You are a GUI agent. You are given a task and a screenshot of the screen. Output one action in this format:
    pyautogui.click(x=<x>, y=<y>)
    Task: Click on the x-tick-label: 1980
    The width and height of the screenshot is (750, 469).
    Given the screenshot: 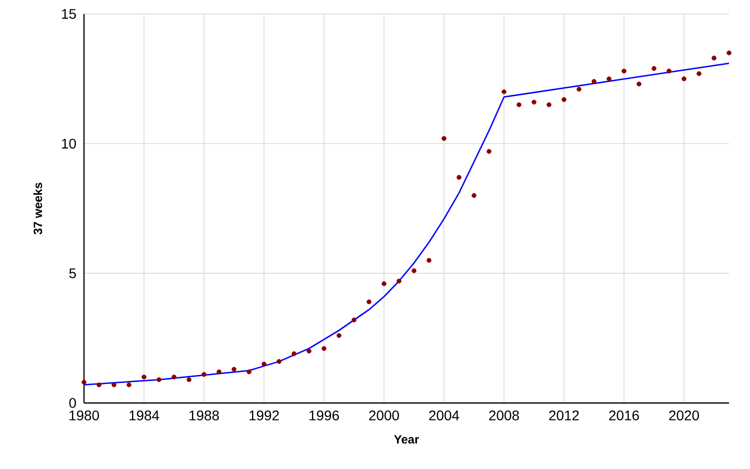 What is the action you would take?
    pyautogui.click(x=84, y=415)
    